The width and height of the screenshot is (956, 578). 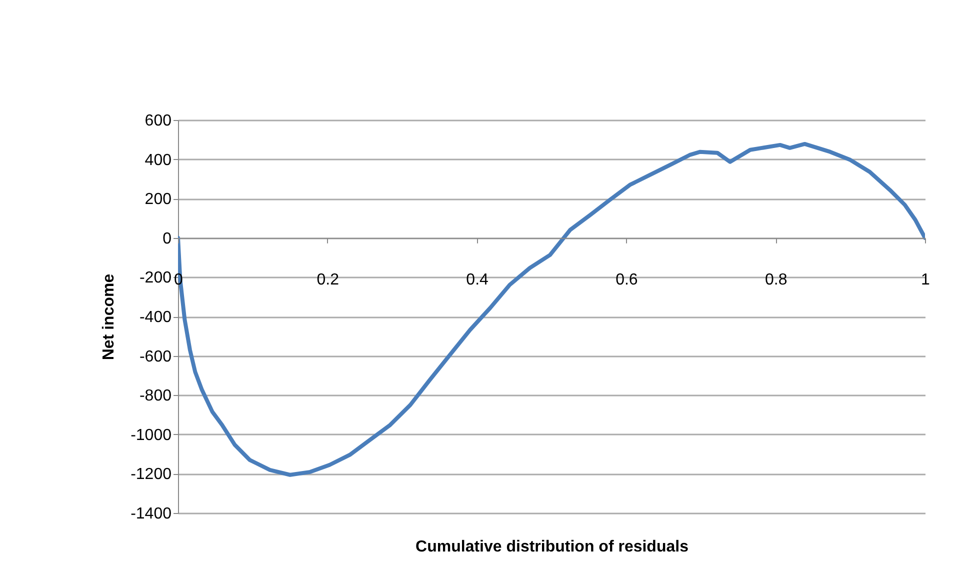 What do you see at coordinates (155, 278) in the screenshot?
I see `y-tick-label: -200` at bounding box center [155, 278].